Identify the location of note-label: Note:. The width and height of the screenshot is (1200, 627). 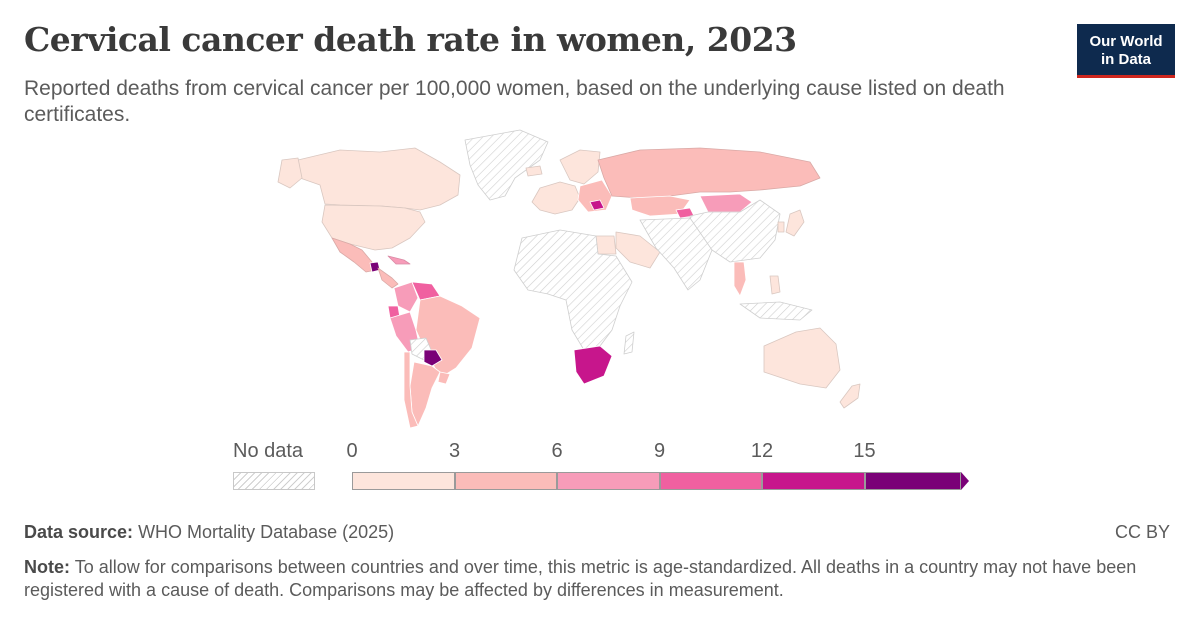
(47, 567).